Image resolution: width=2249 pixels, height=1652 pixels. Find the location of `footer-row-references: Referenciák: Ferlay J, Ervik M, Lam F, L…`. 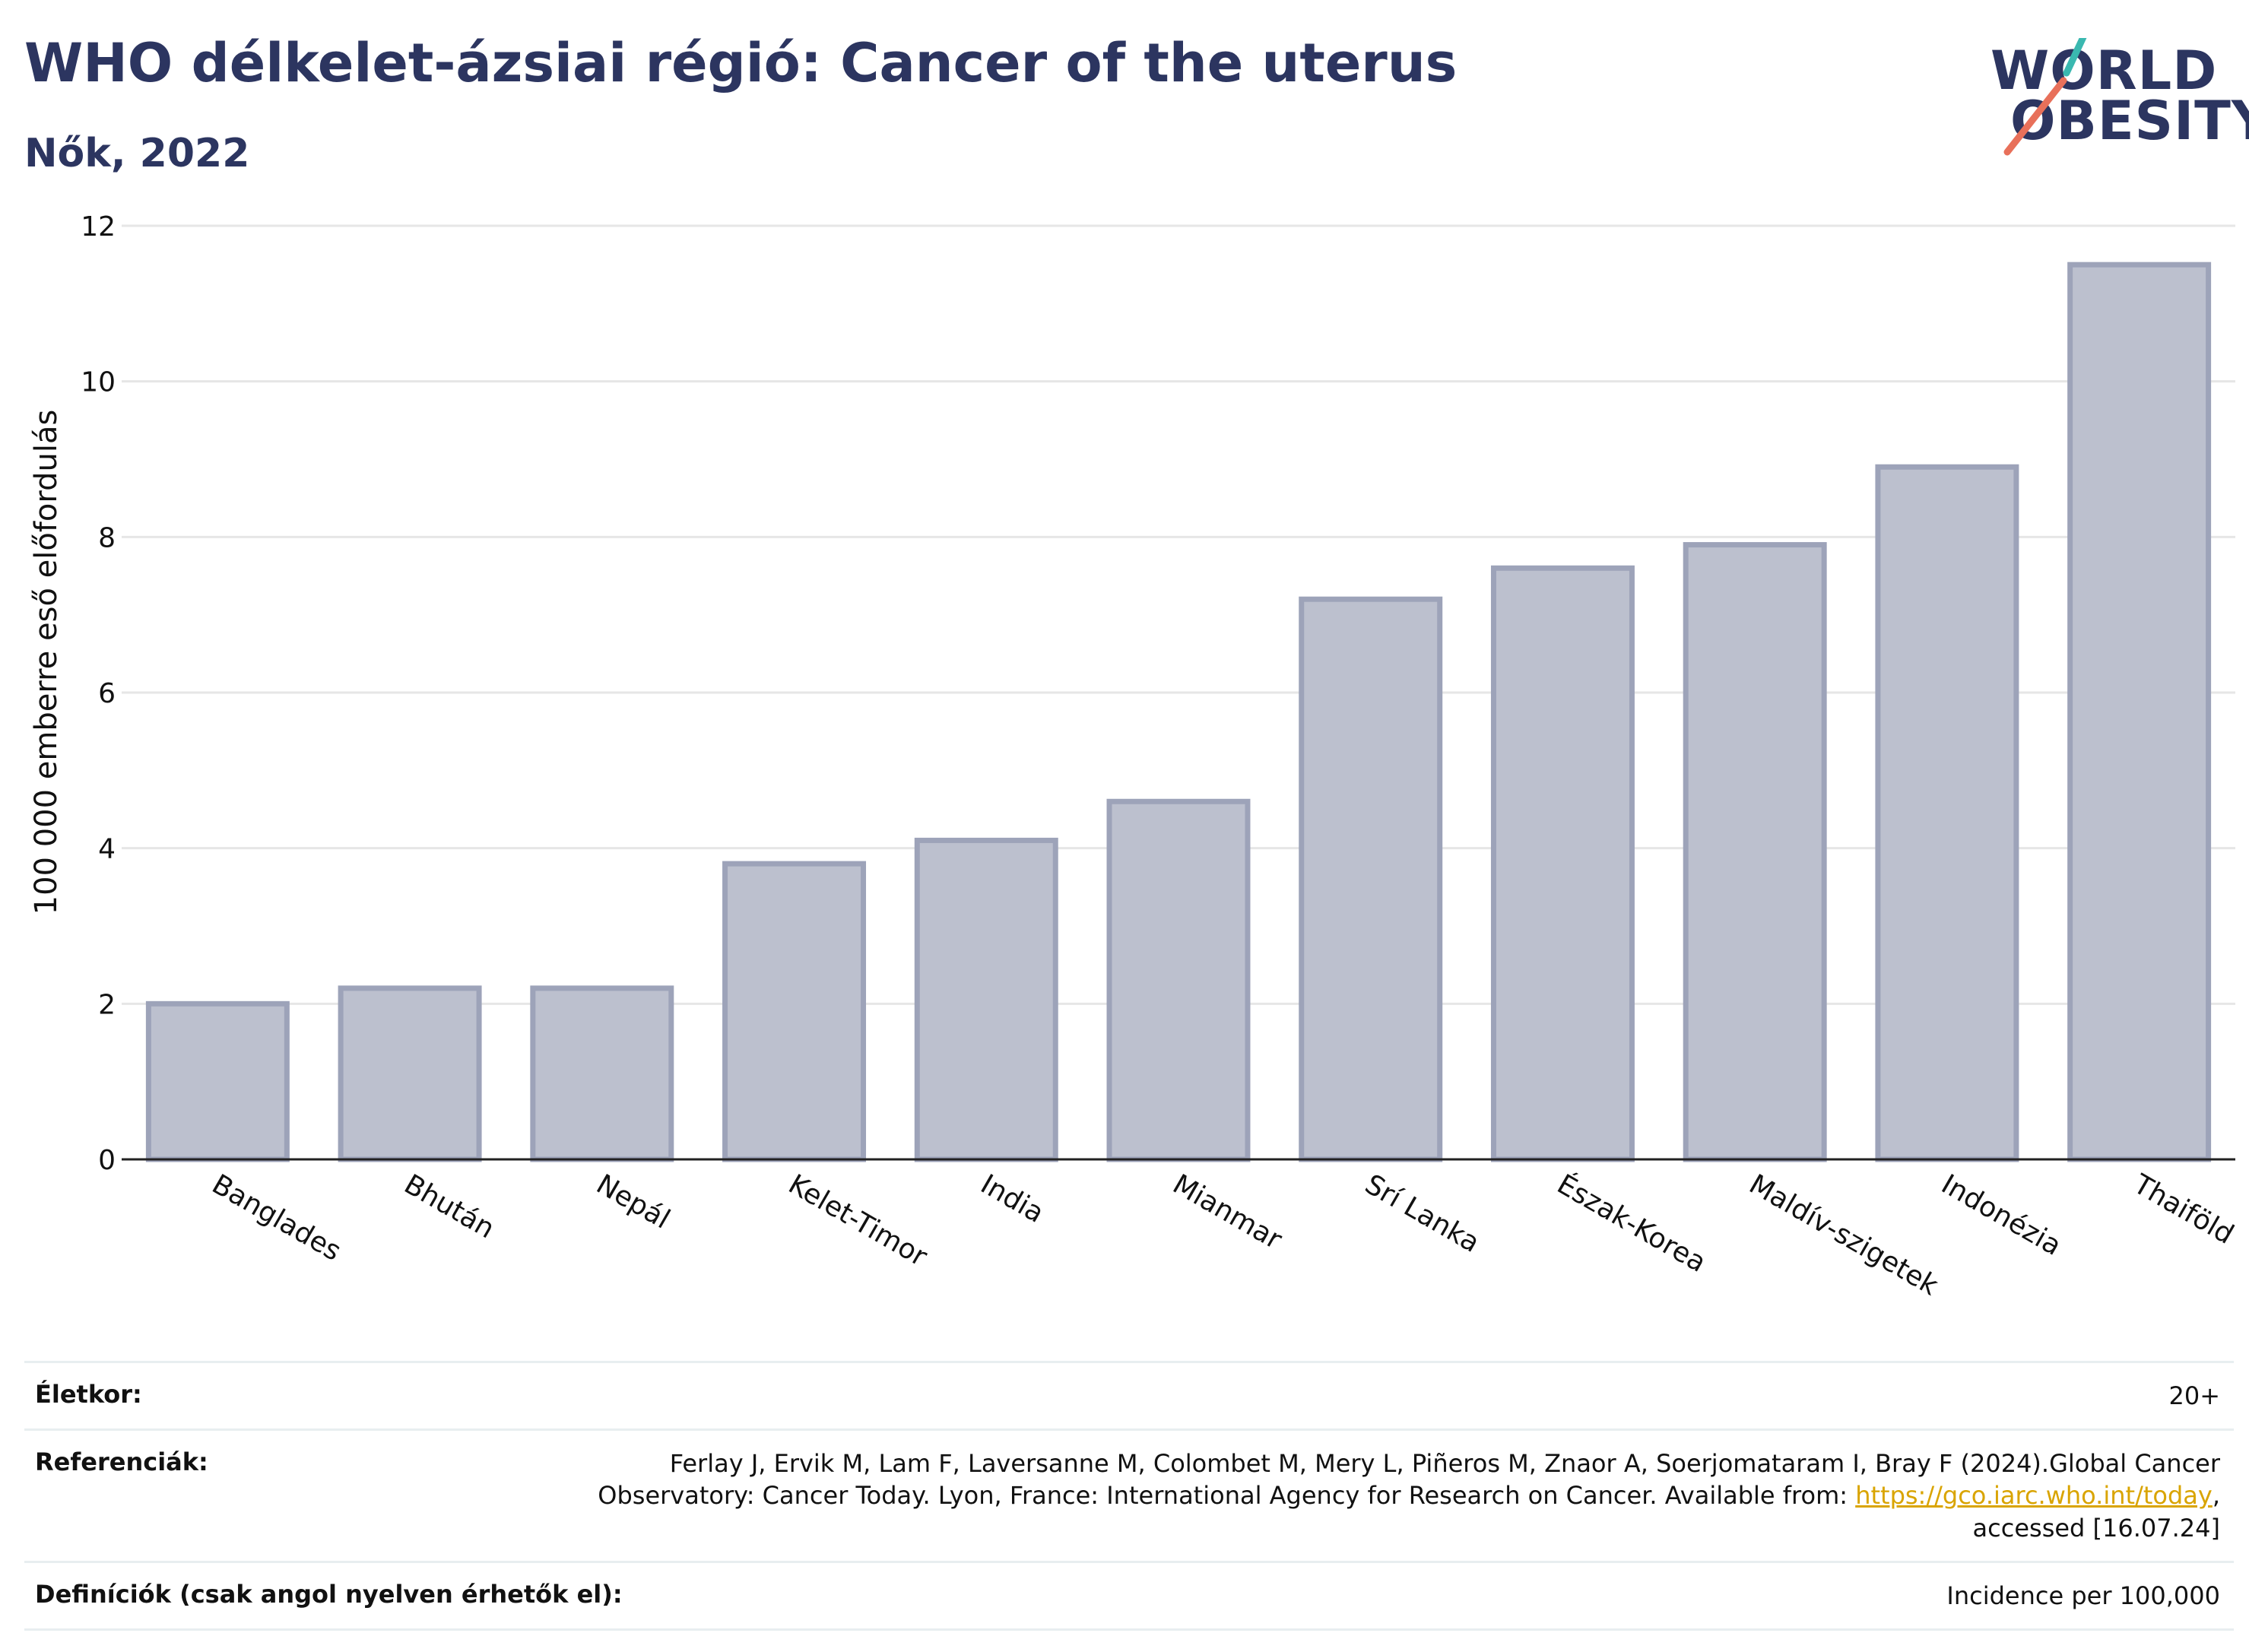

footer-row-references: Referenciák: Ferlay J, Ervik M, Lam F, L… is located at coordinates (1129, 1494).